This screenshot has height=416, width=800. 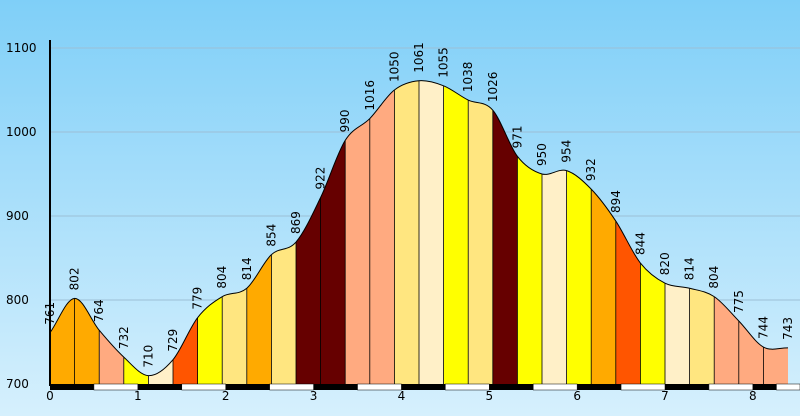 I want to click on y-tick-label-1000: 1000, so click(x=21, y=132).